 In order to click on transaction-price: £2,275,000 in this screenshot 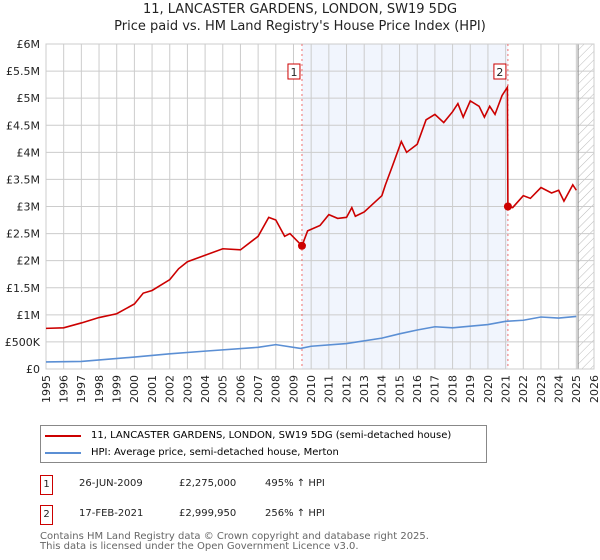, I will do `click(208, 483)`.